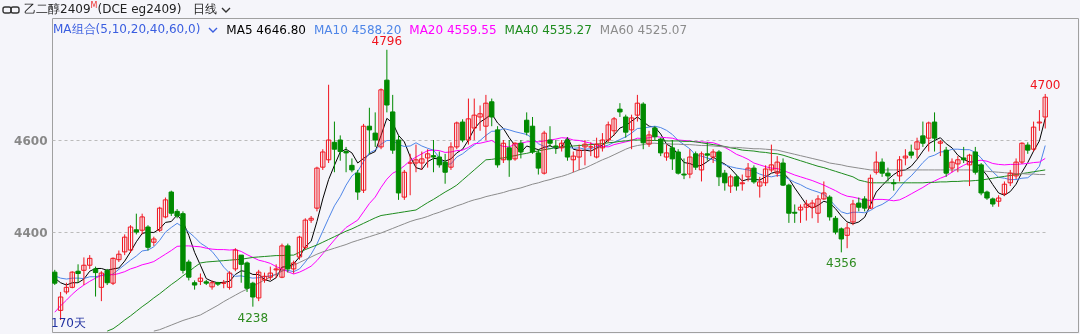 This screenshot has width=1080, height=334. What do you see at coordinates (31, 232) in the screenshot?
I see `y-tick-label: 4400` at bounding box center [31, 232].